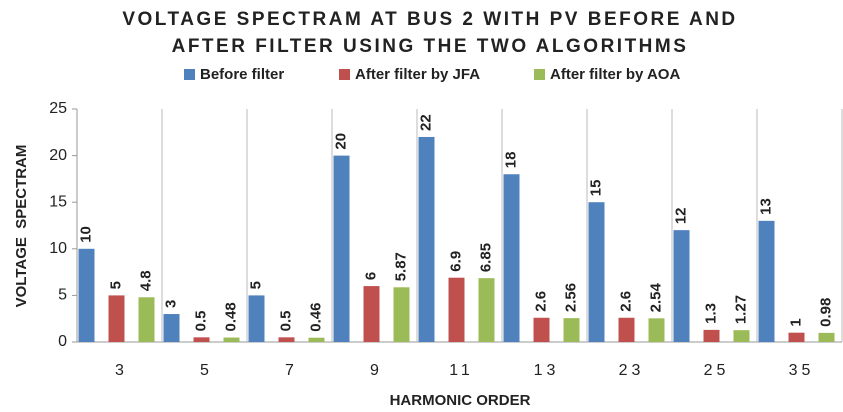  I want to click on data-label: 6.9, so click(455, 261).